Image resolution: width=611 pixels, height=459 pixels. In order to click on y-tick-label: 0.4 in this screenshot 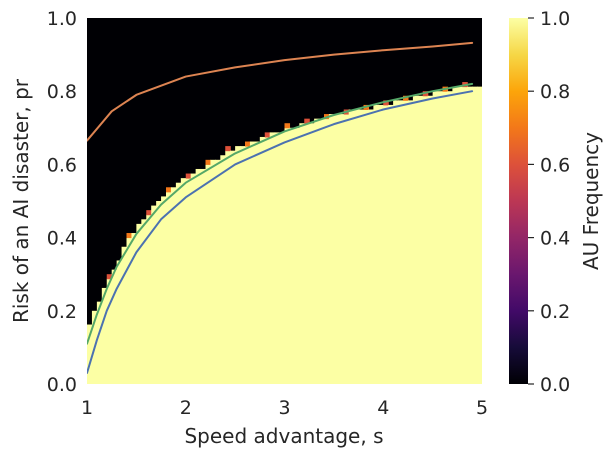, I will do `click(62, 239)`.